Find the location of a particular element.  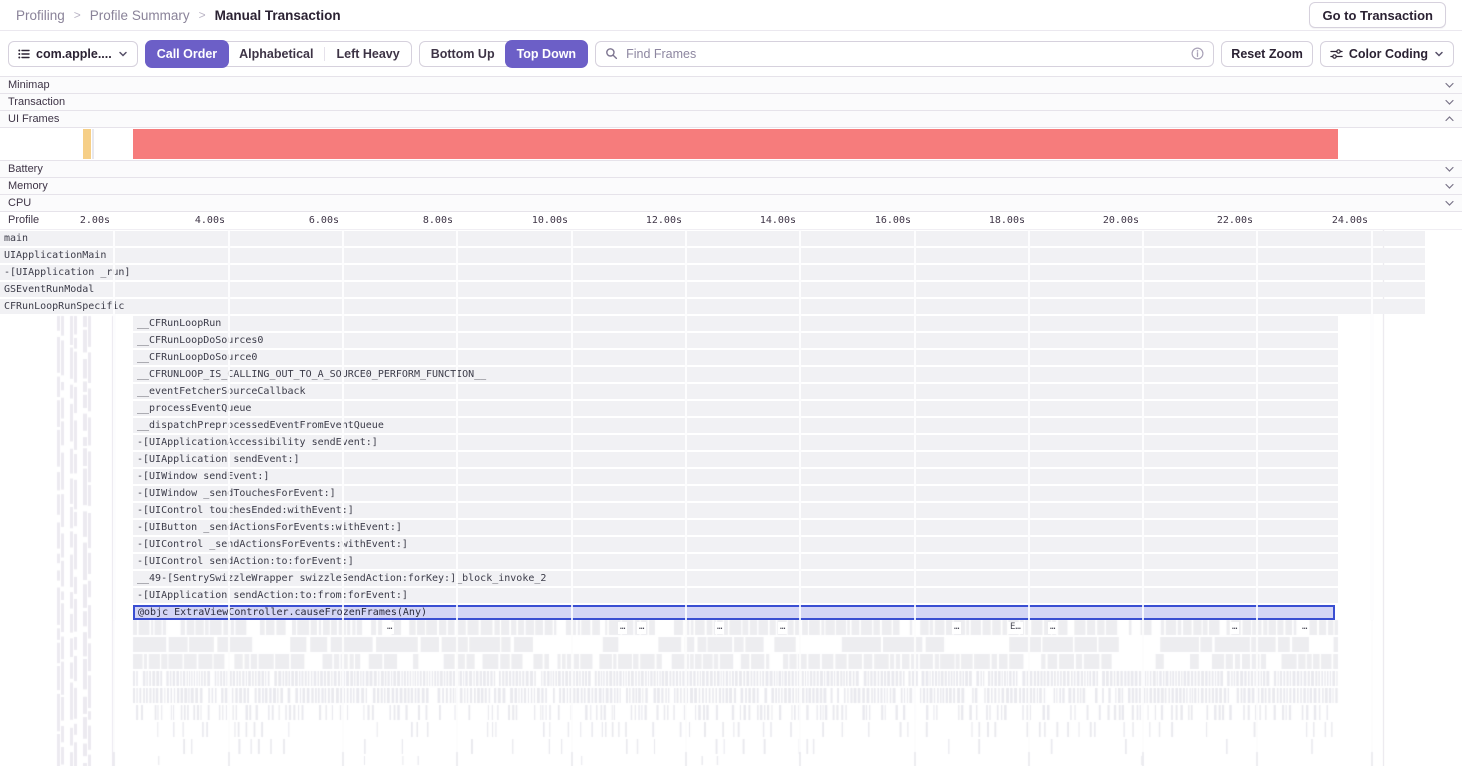

ui-frames-track is located at coordinates (731, 144).